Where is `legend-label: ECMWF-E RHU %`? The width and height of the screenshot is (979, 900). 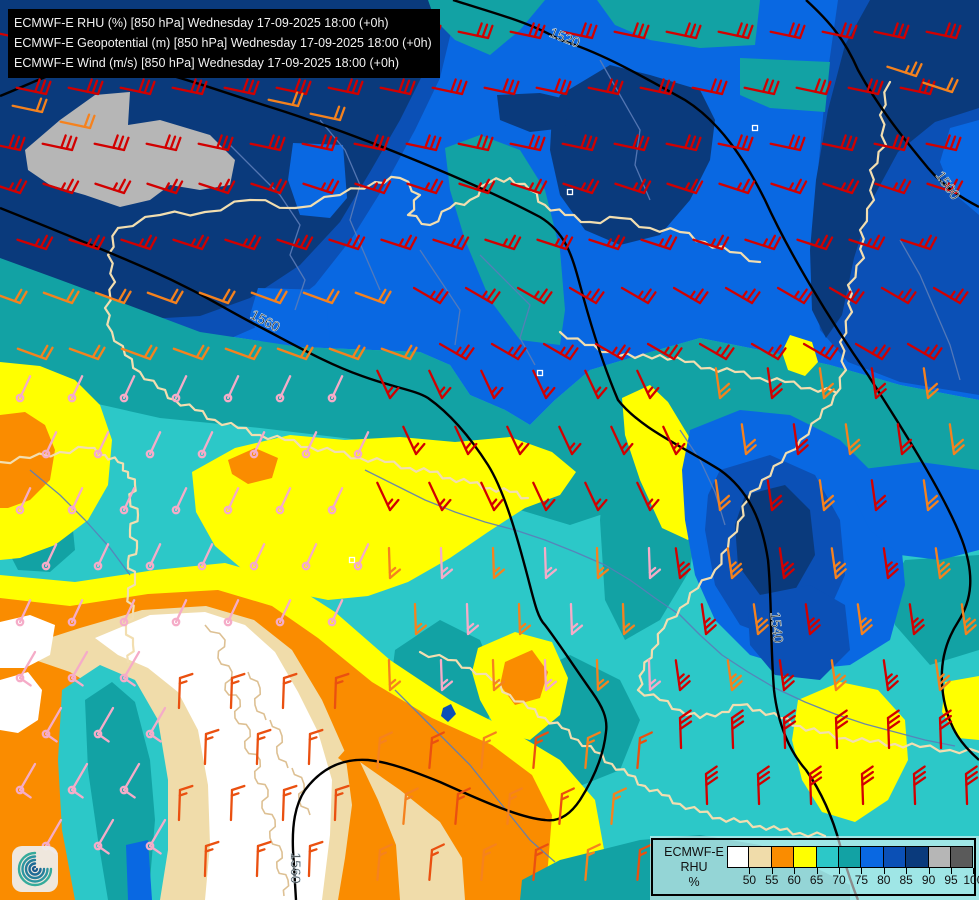 legend-label: ECMWF-E RHU % is located at coordinates (694, 867).